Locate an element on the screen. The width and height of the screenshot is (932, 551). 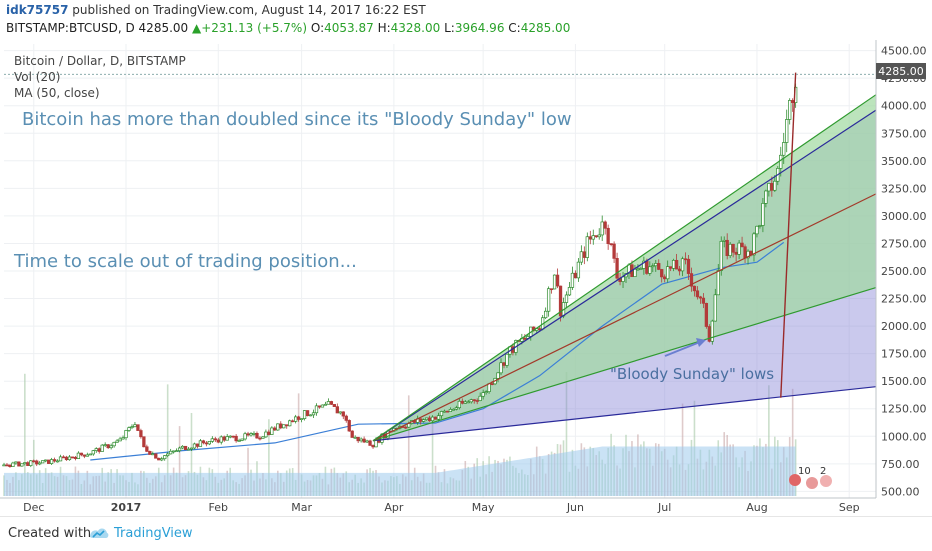
y-tick-label: 2500.00 is located at coordinates (904, 271).